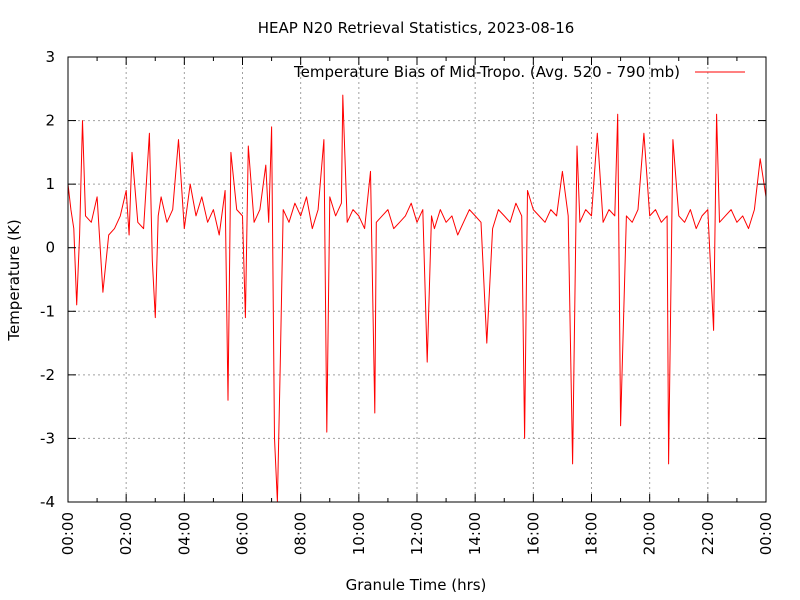 This screenshot has height=600, width=800. Describe the element at coordinates (417, 533) in the screenshot. I see `x-tick-label: 12:00` at that location.